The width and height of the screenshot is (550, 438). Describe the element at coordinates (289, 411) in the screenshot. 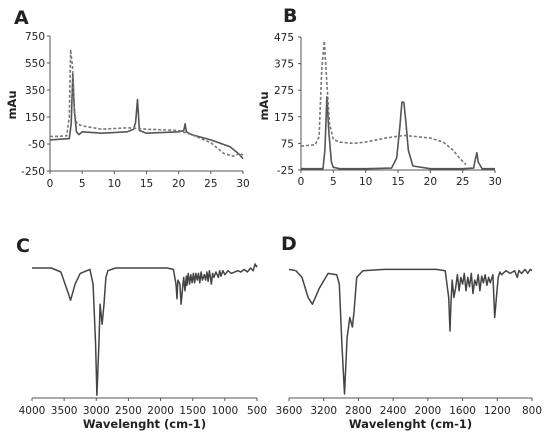

I see `x-tick-label: 3600` at that location.